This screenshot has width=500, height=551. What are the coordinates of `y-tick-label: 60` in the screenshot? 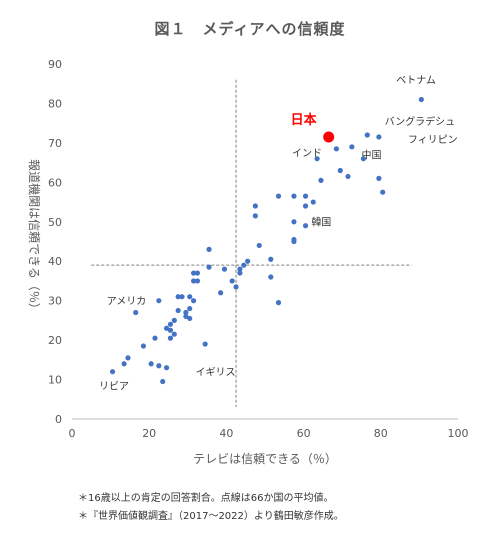 It's located at (55, 182).